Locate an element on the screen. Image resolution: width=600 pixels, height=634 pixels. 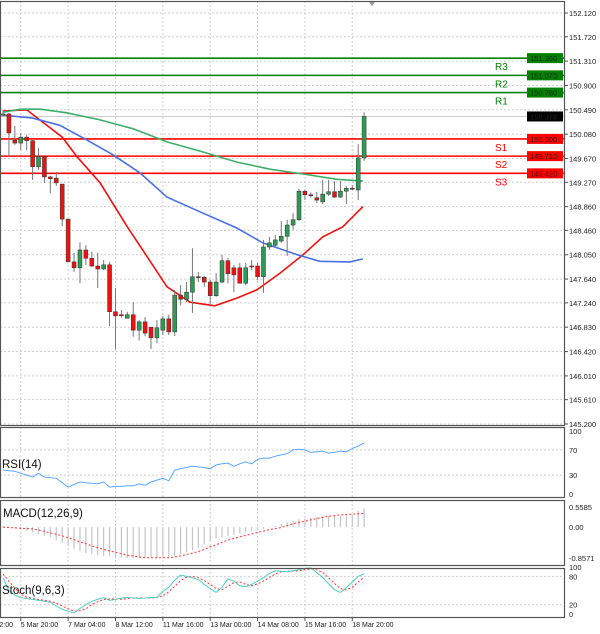
x-tick-label: 5 Mar 20:00 is located at coordinates (39, 625).